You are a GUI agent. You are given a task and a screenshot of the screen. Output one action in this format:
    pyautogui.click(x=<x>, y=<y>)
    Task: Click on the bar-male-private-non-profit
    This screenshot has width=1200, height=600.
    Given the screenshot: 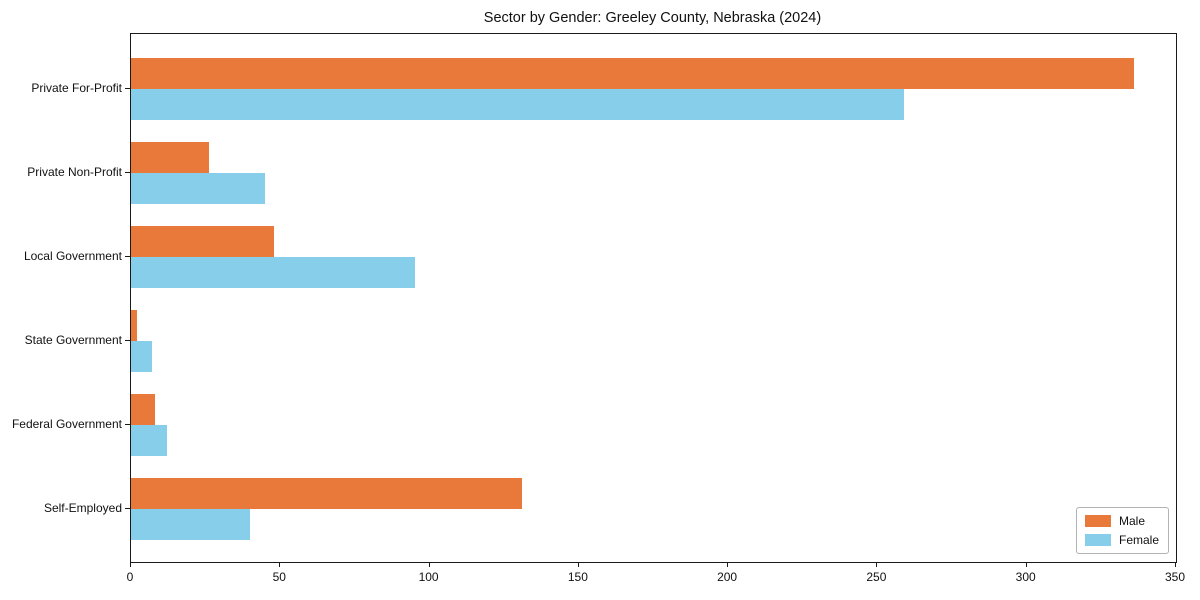 What is the action you would take?
    pyautogui.click(x=170, y=157)
    